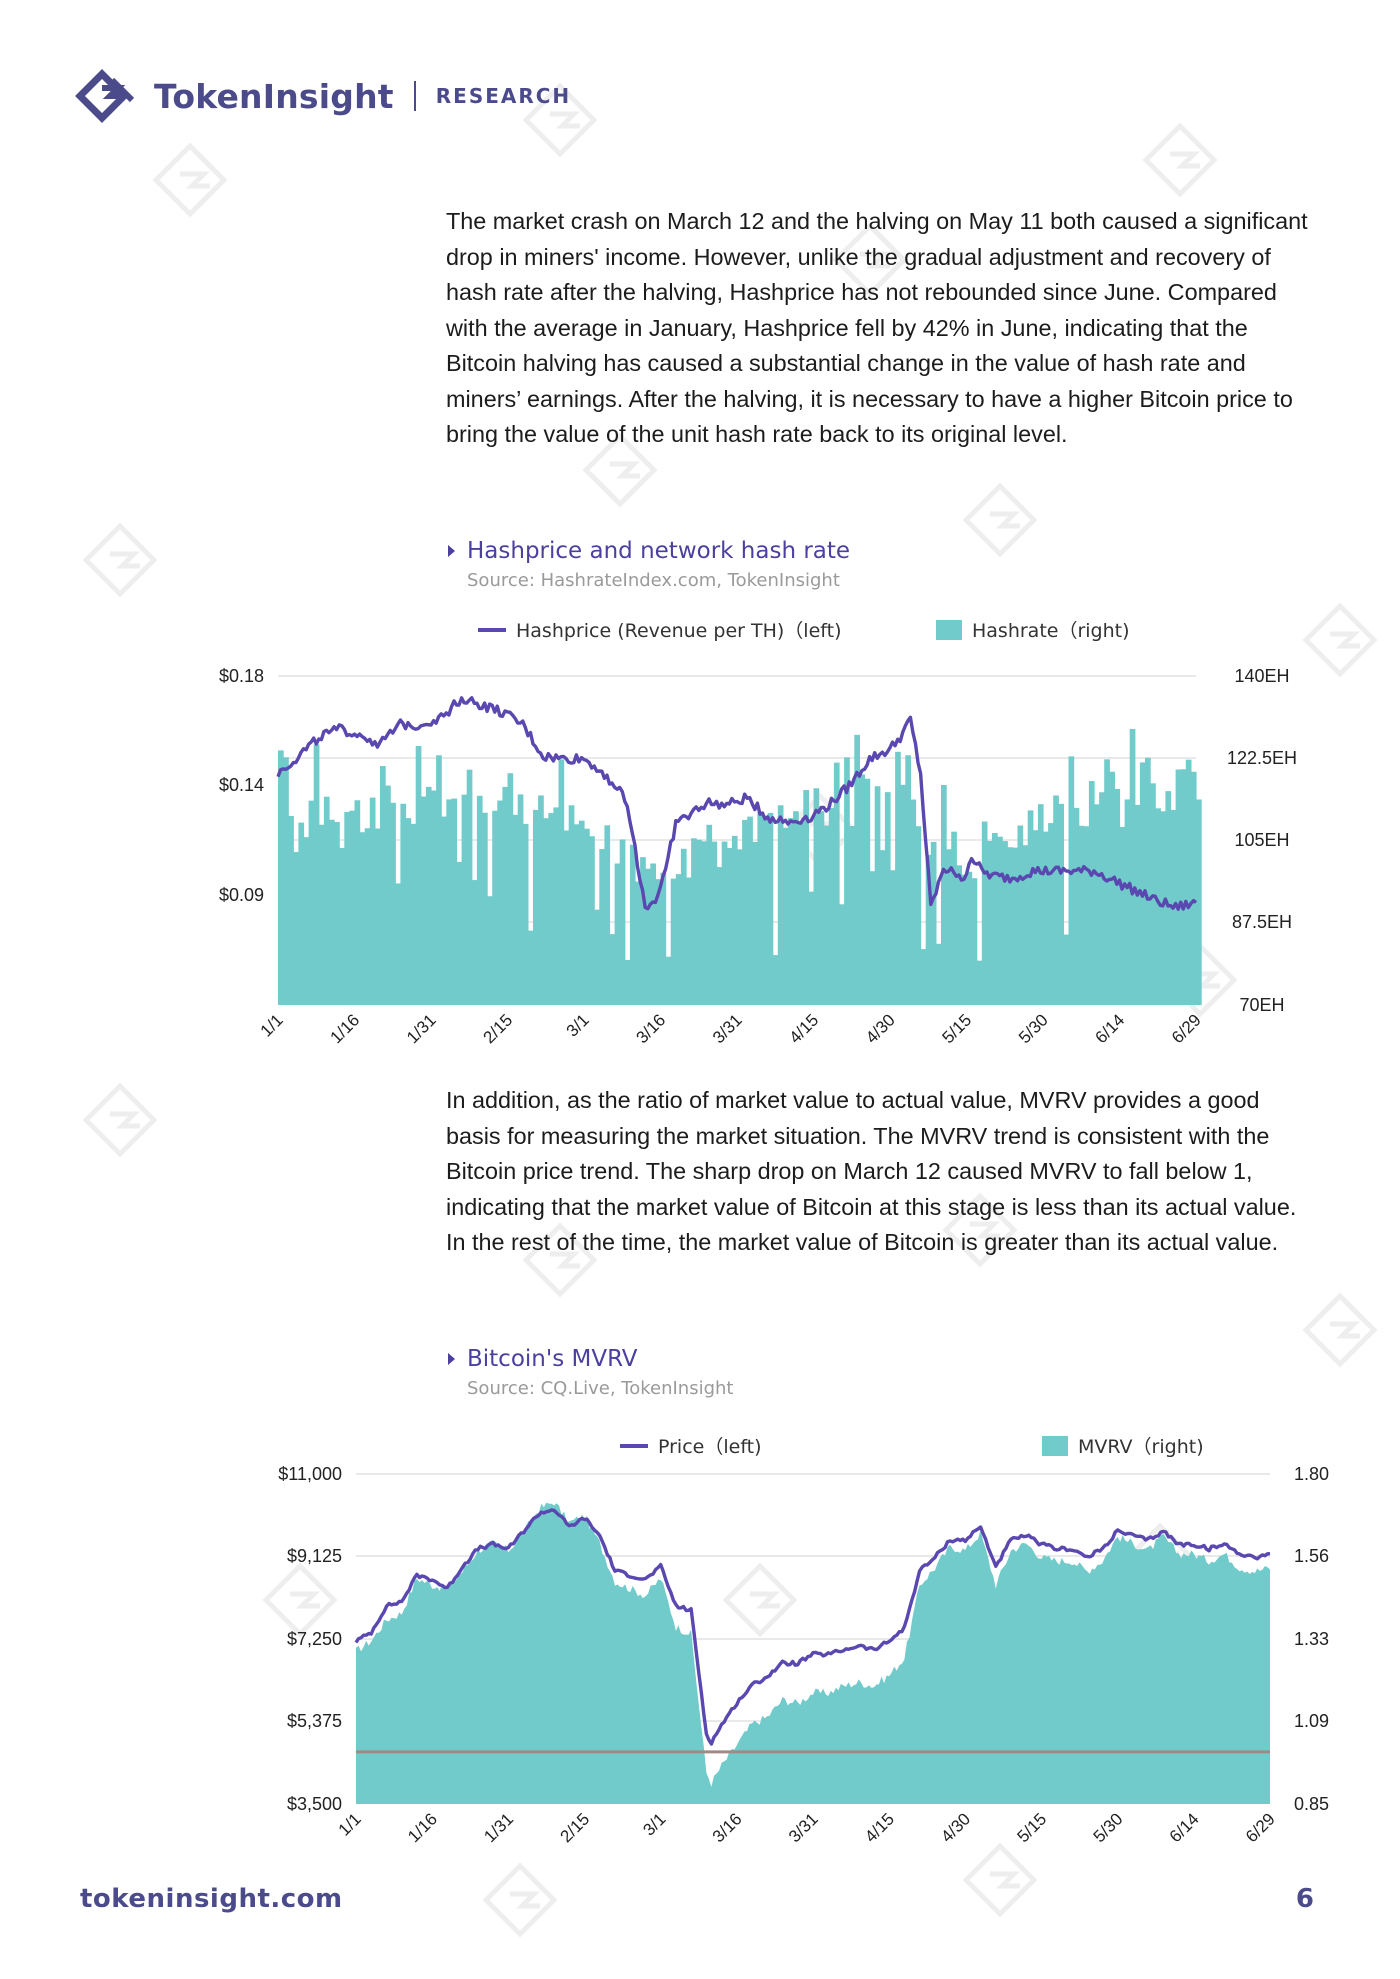  What do you see at coordinates (503, 96) in the screenshot?
I see `section-label: RESEARCH` at bounding box center [503, 96].